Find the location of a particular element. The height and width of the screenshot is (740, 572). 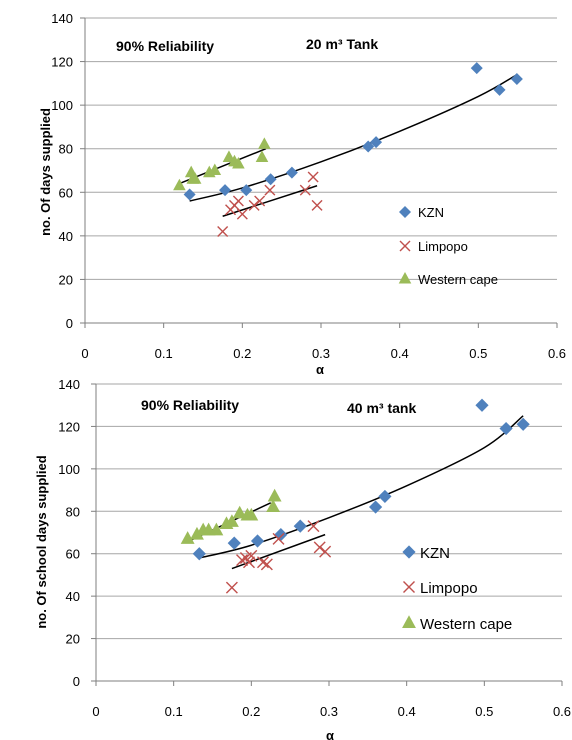

data-points is located at coordinates (348, 149).